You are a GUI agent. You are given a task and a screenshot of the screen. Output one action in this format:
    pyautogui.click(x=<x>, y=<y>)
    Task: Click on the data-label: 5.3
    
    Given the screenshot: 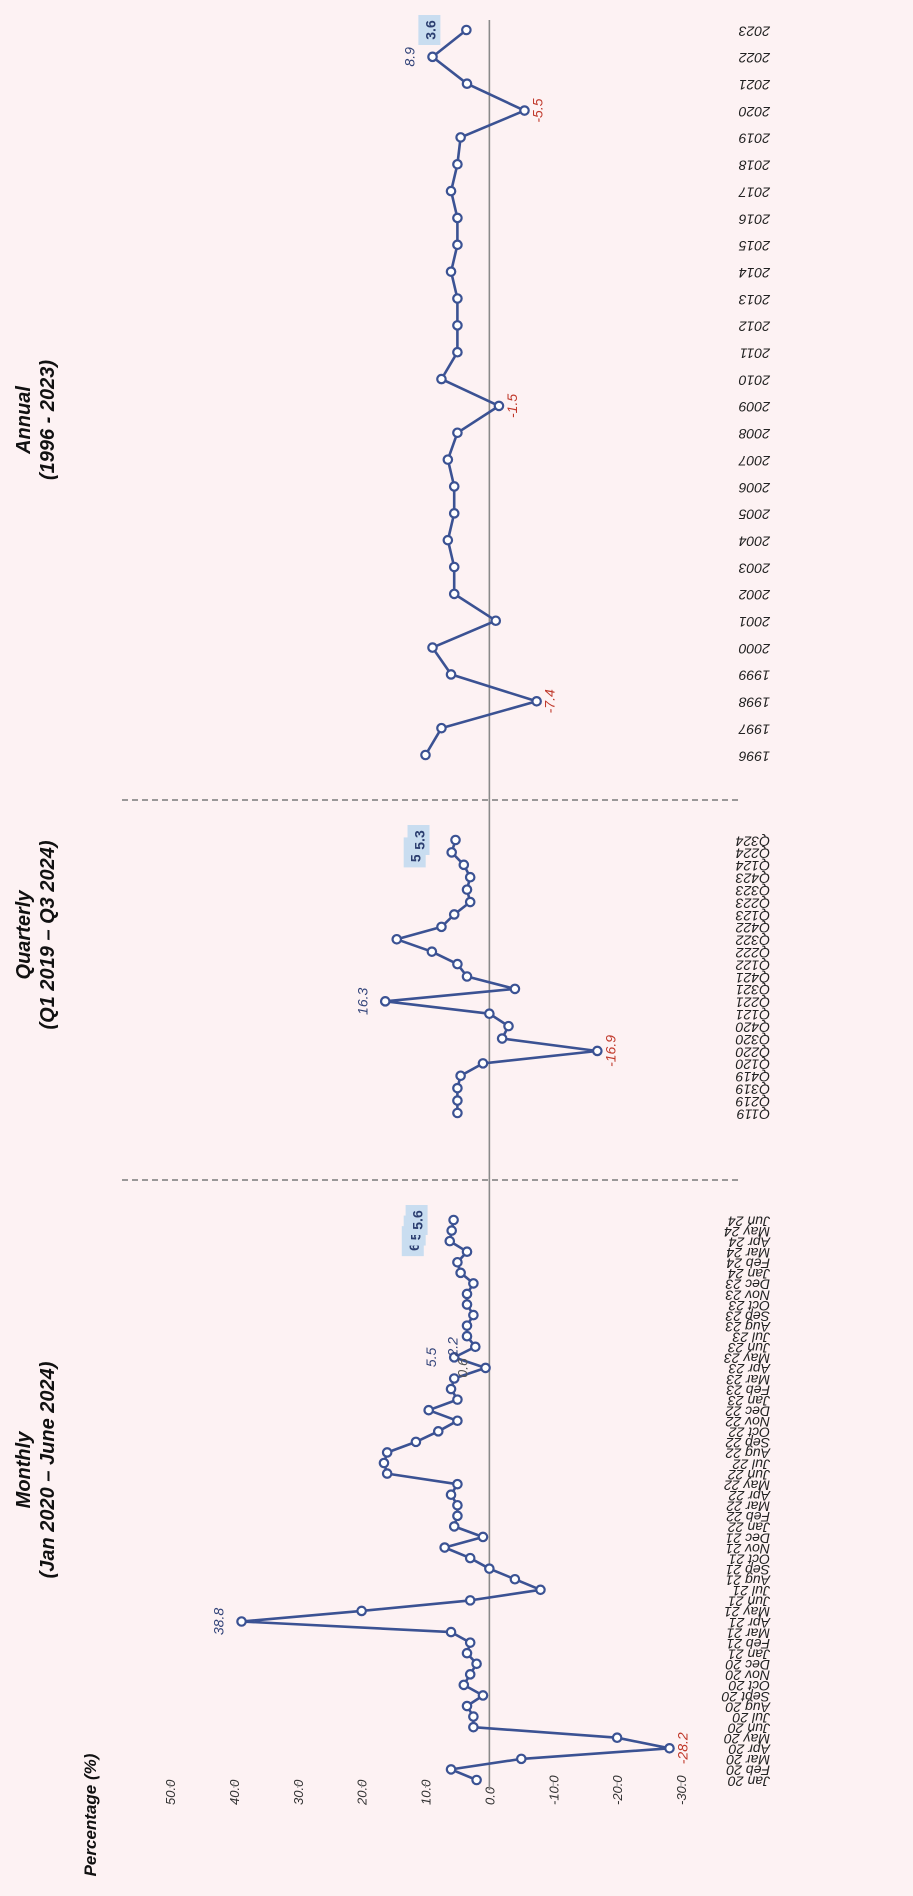 What is the action you would take?
    pyautogui.click(x=420, y=840)
    